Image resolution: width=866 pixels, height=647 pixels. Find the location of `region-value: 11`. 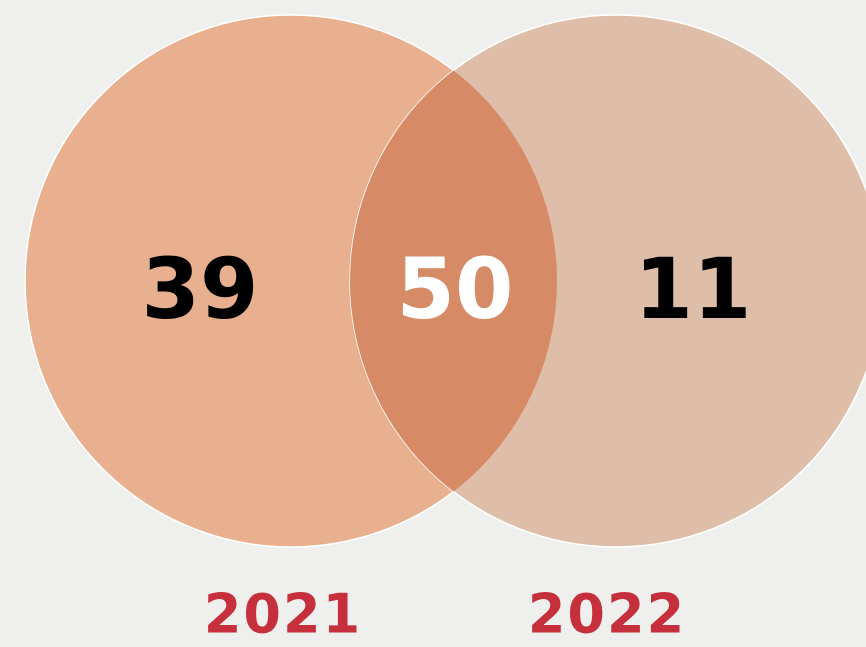

region-value: 11 is located at coordinates (693, 289).